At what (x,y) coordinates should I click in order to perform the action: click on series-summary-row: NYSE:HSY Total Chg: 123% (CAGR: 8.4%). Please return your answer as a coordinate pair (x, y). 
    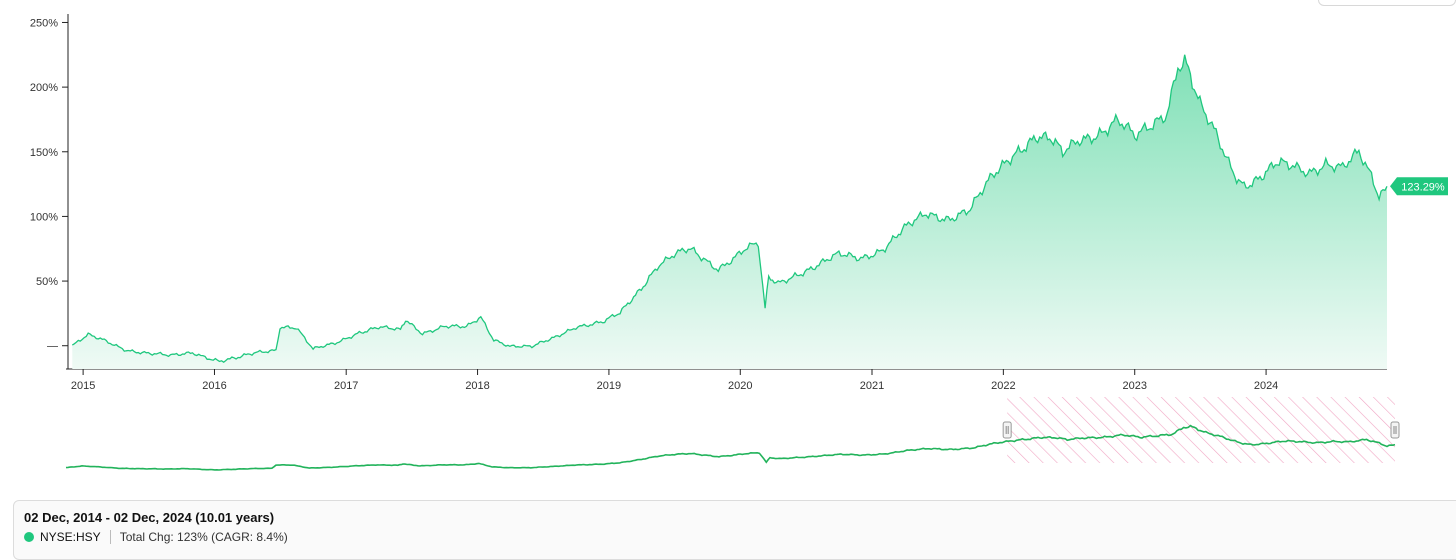
    Looking at the image, I should click on (156, 537).